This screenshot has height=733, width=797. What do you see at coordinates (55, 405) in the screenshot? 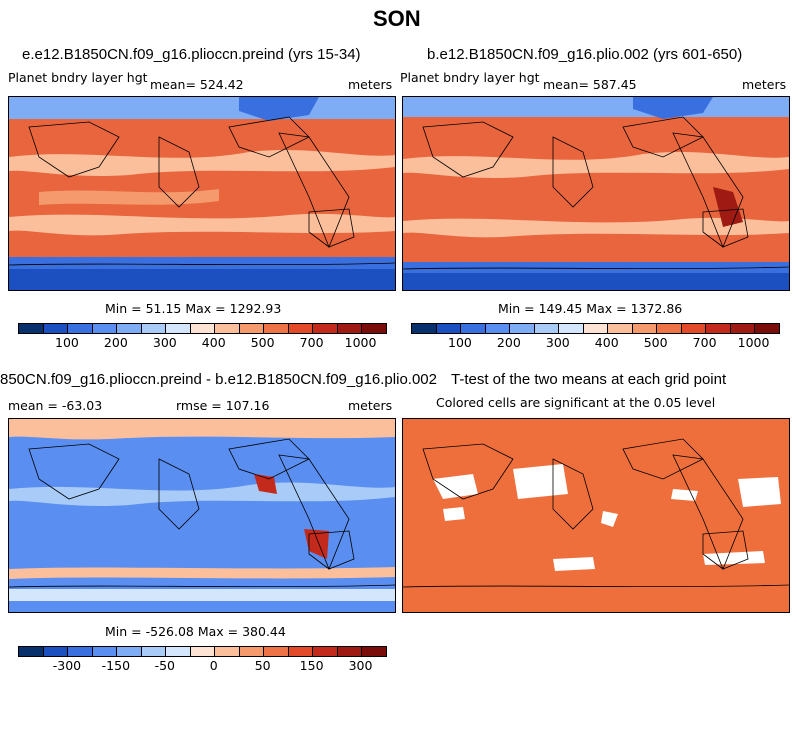
I see `panel3-mean: mean = -63.03` at bounding box center [55, 405].